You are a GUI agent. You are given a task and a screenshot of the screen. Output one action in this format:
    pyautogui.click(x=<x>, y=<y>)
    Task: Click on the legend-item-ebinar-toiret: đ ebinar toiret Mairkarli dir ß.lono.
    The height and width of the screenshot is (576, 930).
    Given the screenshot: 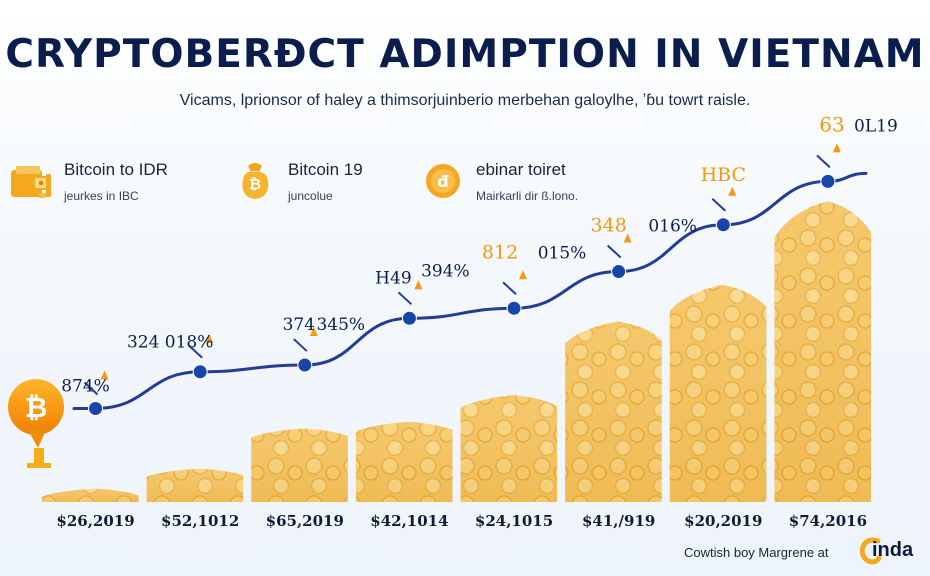 What is the action you would take?
    pyautogui.click(x=530, y=186)
    